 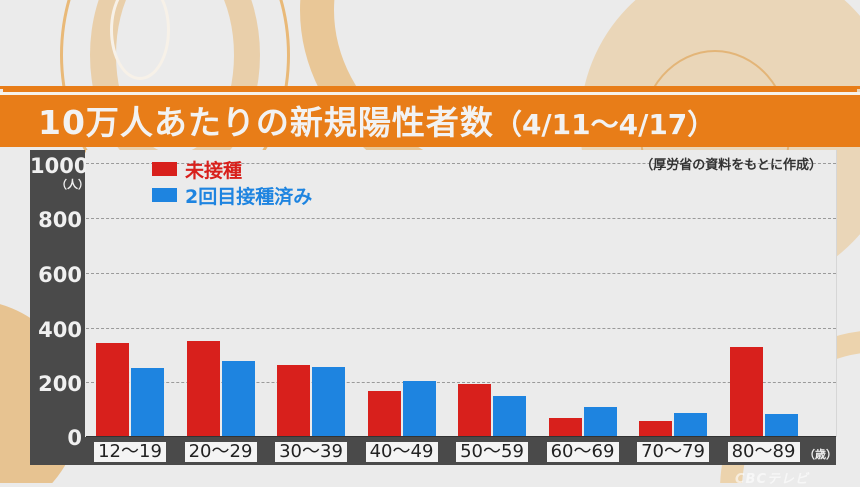 I want to click on broadcaster-watermark: CBCテレビ, so click(x=772, y=479).